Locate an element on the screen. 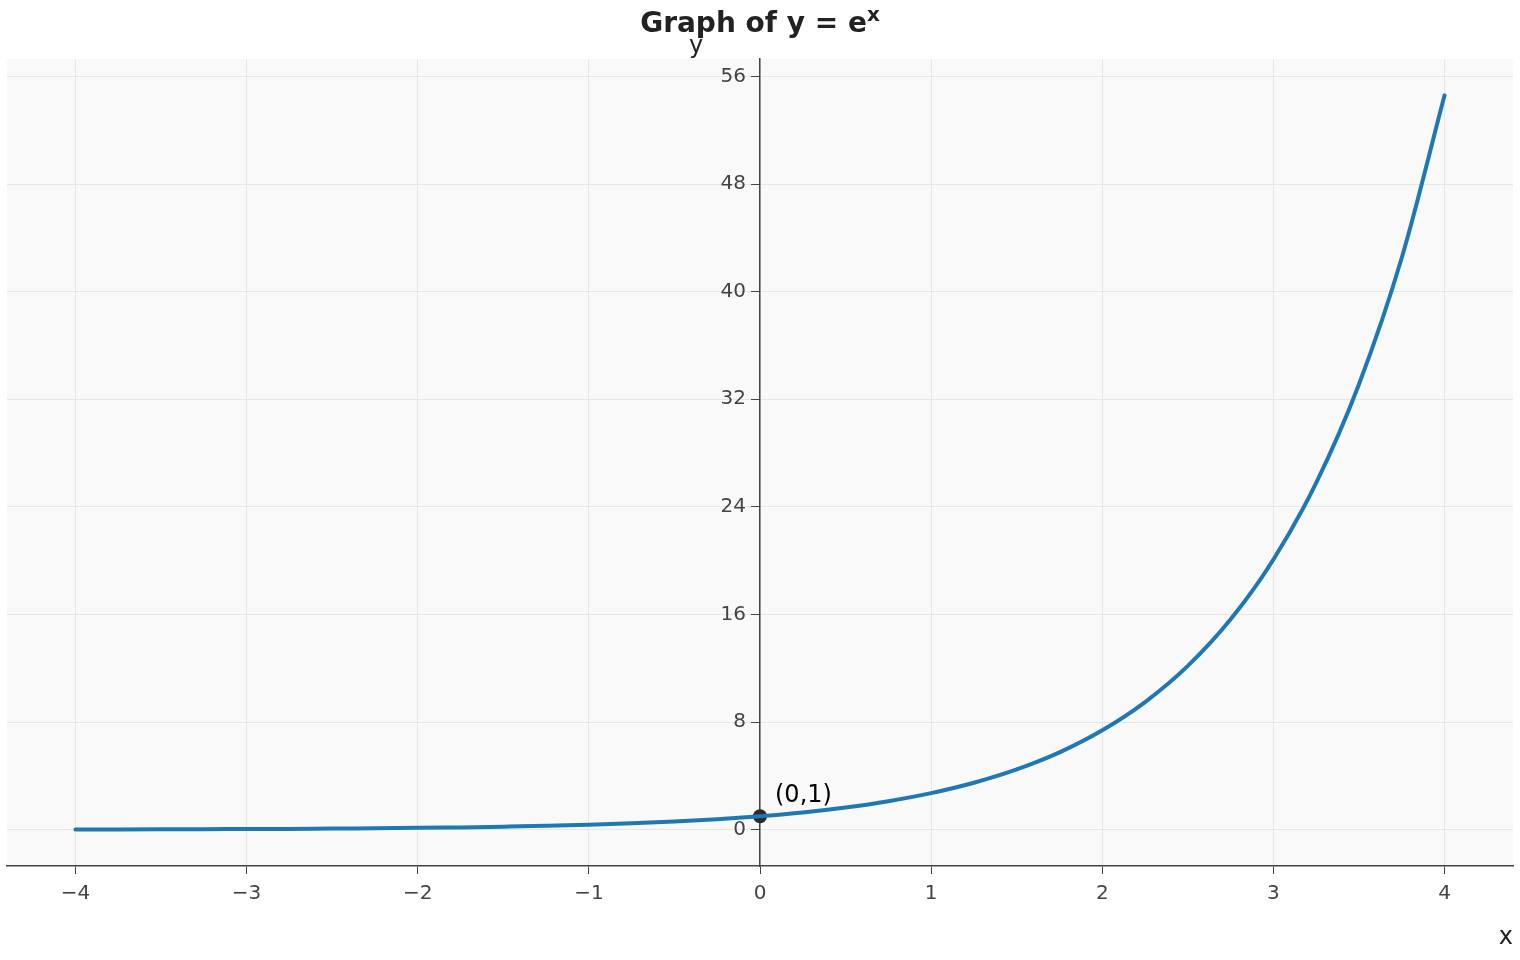  y-tick-label: 32 is located at coordinates (733, 397).